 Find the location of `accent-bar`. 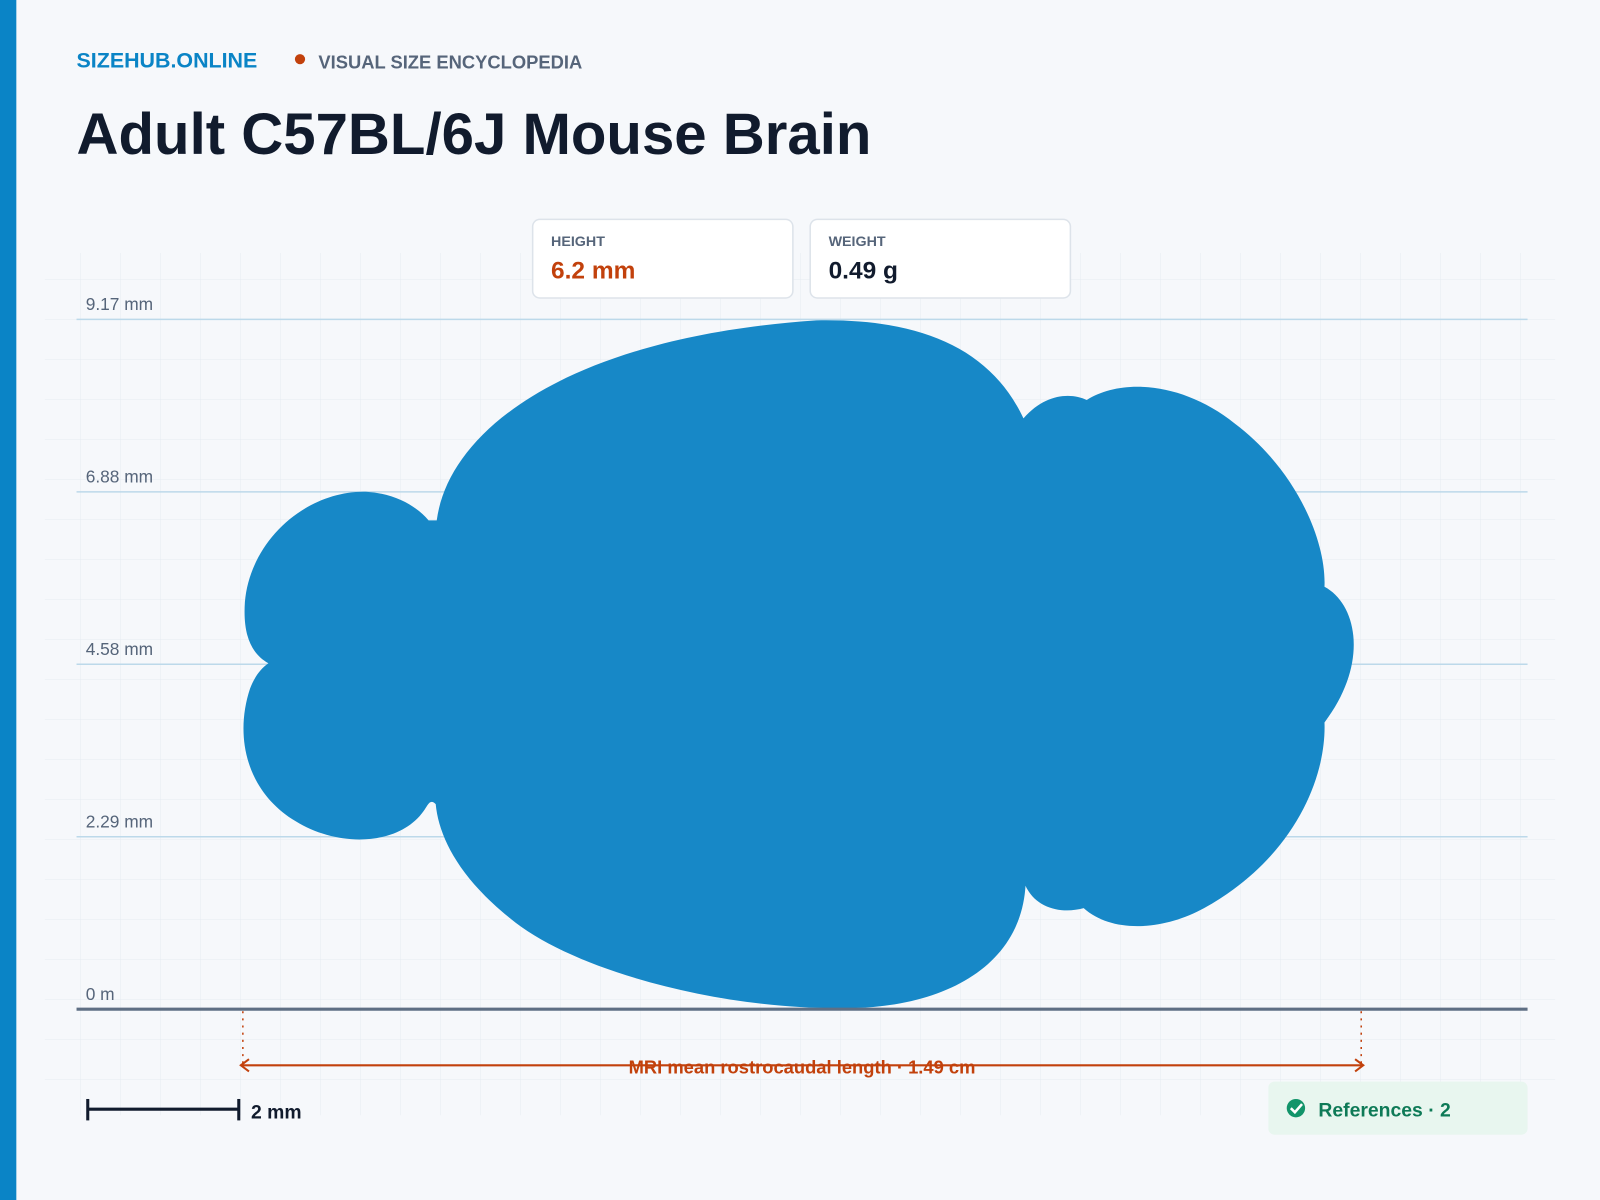

accent-bar is located at coordinates (8, 600).